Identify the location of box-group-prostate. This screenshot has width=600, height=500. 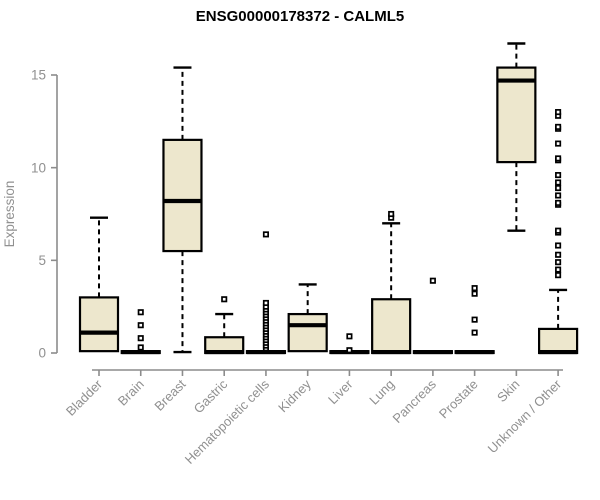
(474, 320).